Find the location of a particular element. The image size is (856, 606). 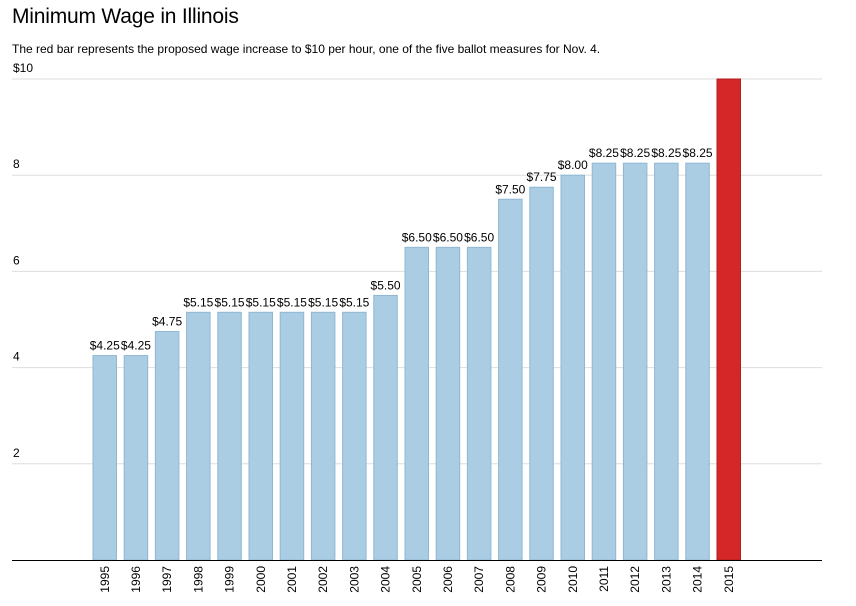

x-tick-label: 2006 is located at coordinates (448, 579).